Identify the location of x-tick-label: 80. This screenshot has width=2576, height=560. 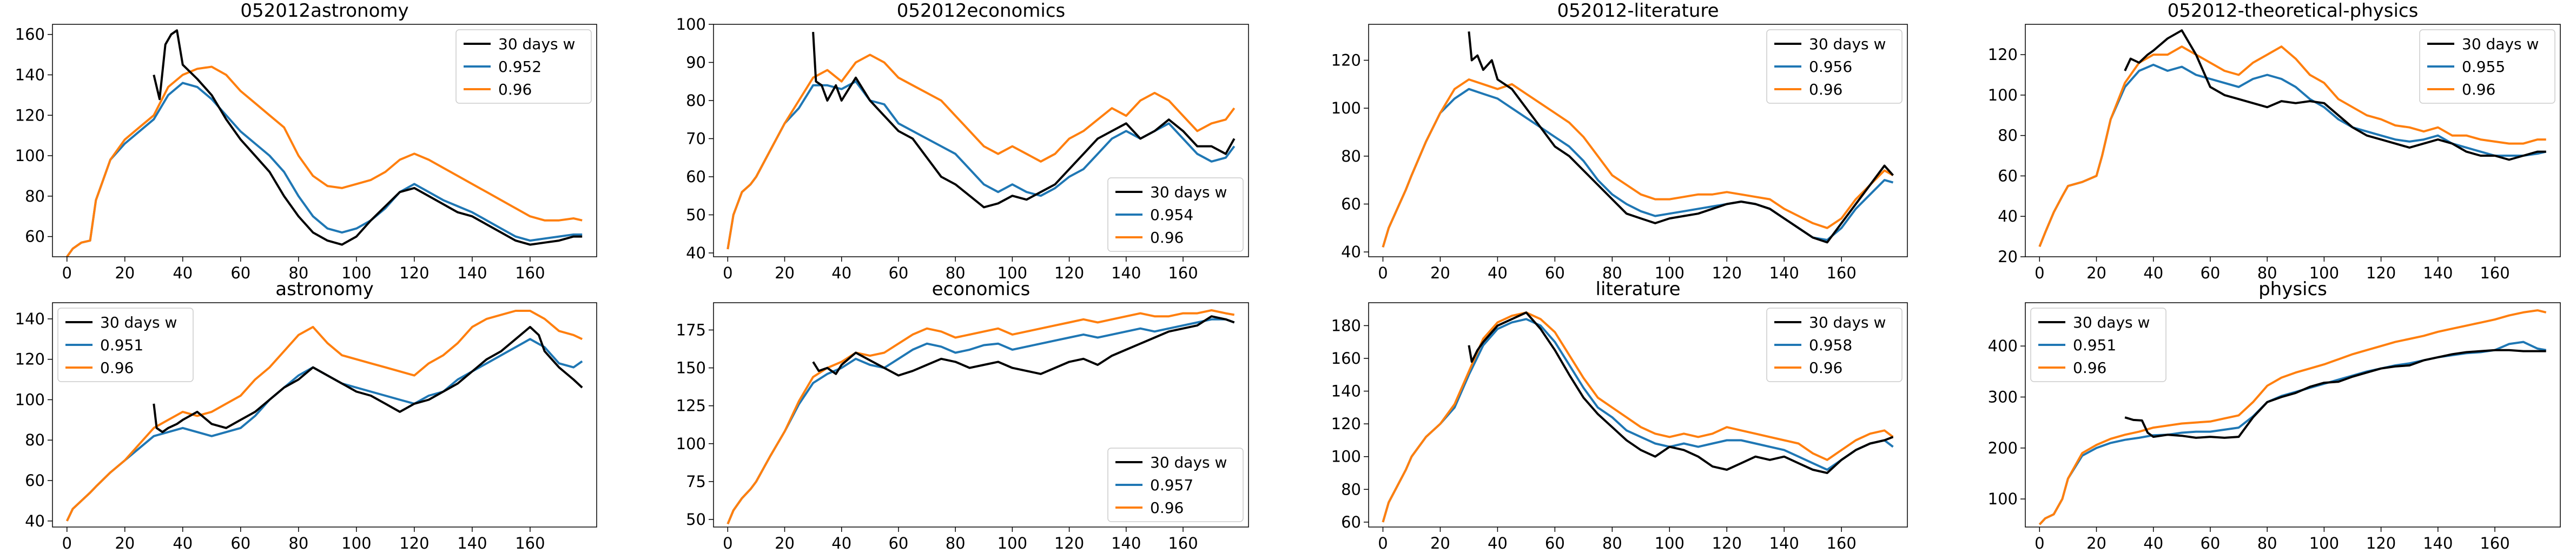
(956, 543).